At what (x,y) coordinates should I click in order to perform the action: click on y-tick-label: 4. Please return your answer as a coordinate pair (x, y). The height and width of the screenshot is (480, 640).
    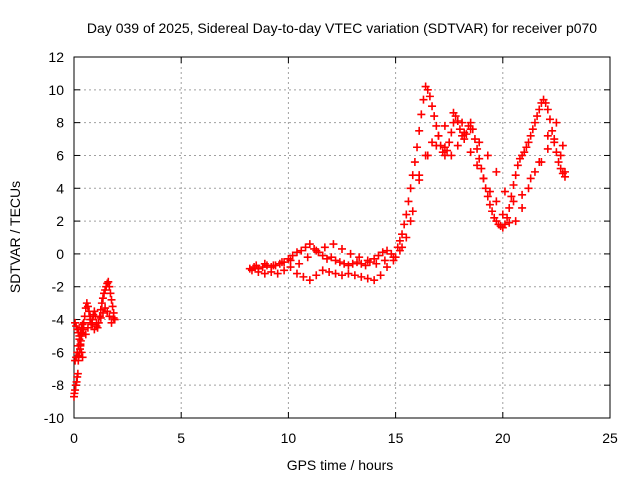
    Looking at the image, I should click on (60, 188).